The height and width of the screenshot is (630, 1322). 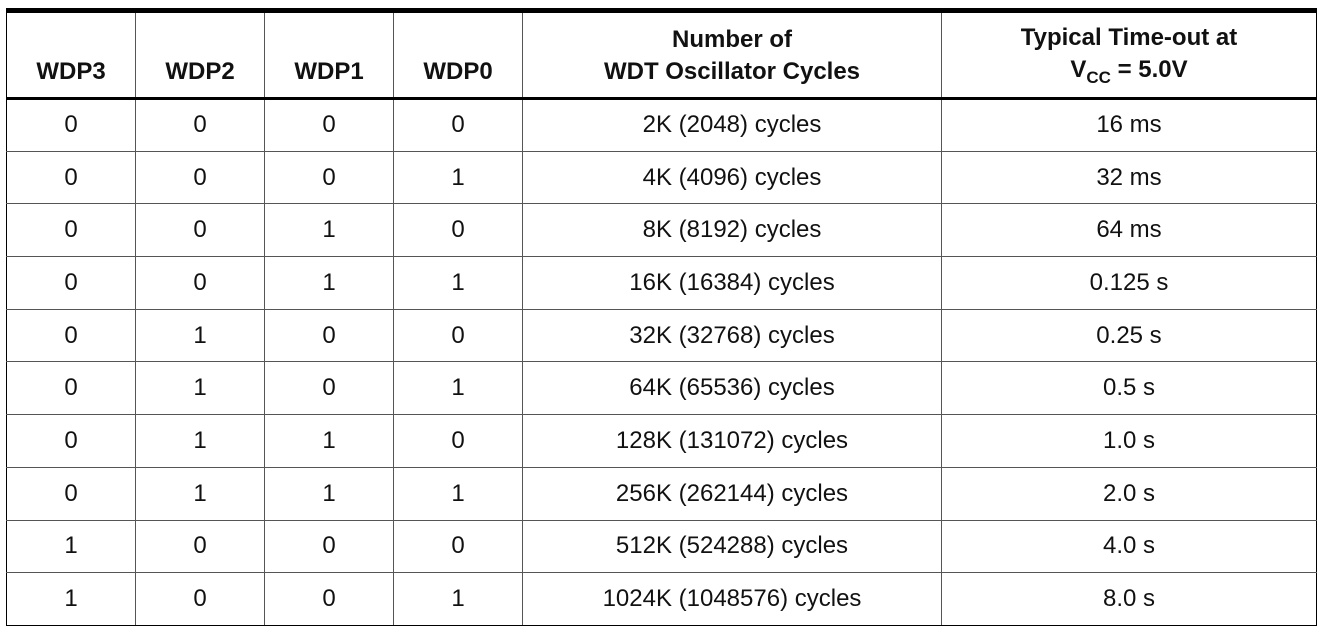 I want to click on cell-typical-timeout: 32 ms, so click(x=1129, y=177).